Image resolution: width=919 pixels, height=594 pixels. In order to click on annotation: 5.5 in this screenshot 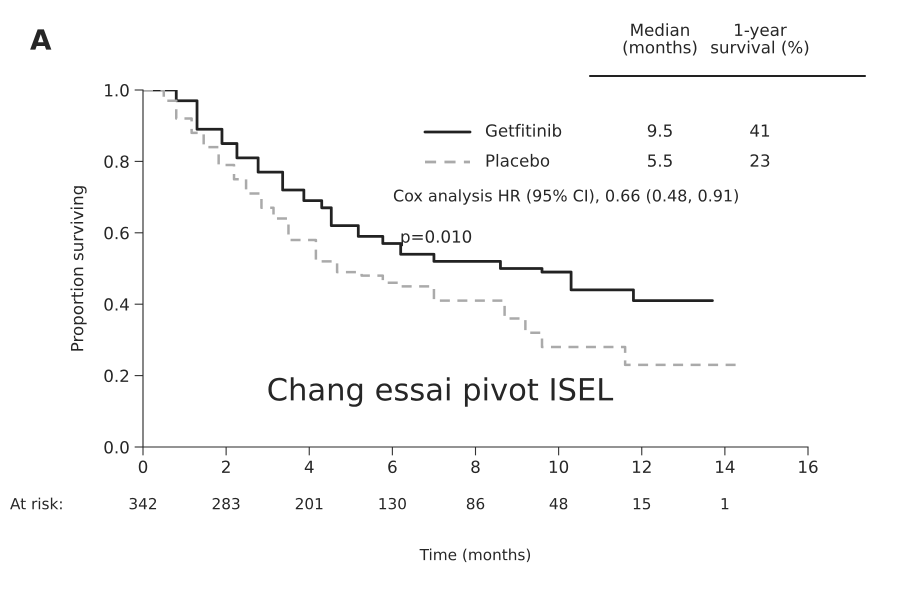, I will do `click(660, 160)`.